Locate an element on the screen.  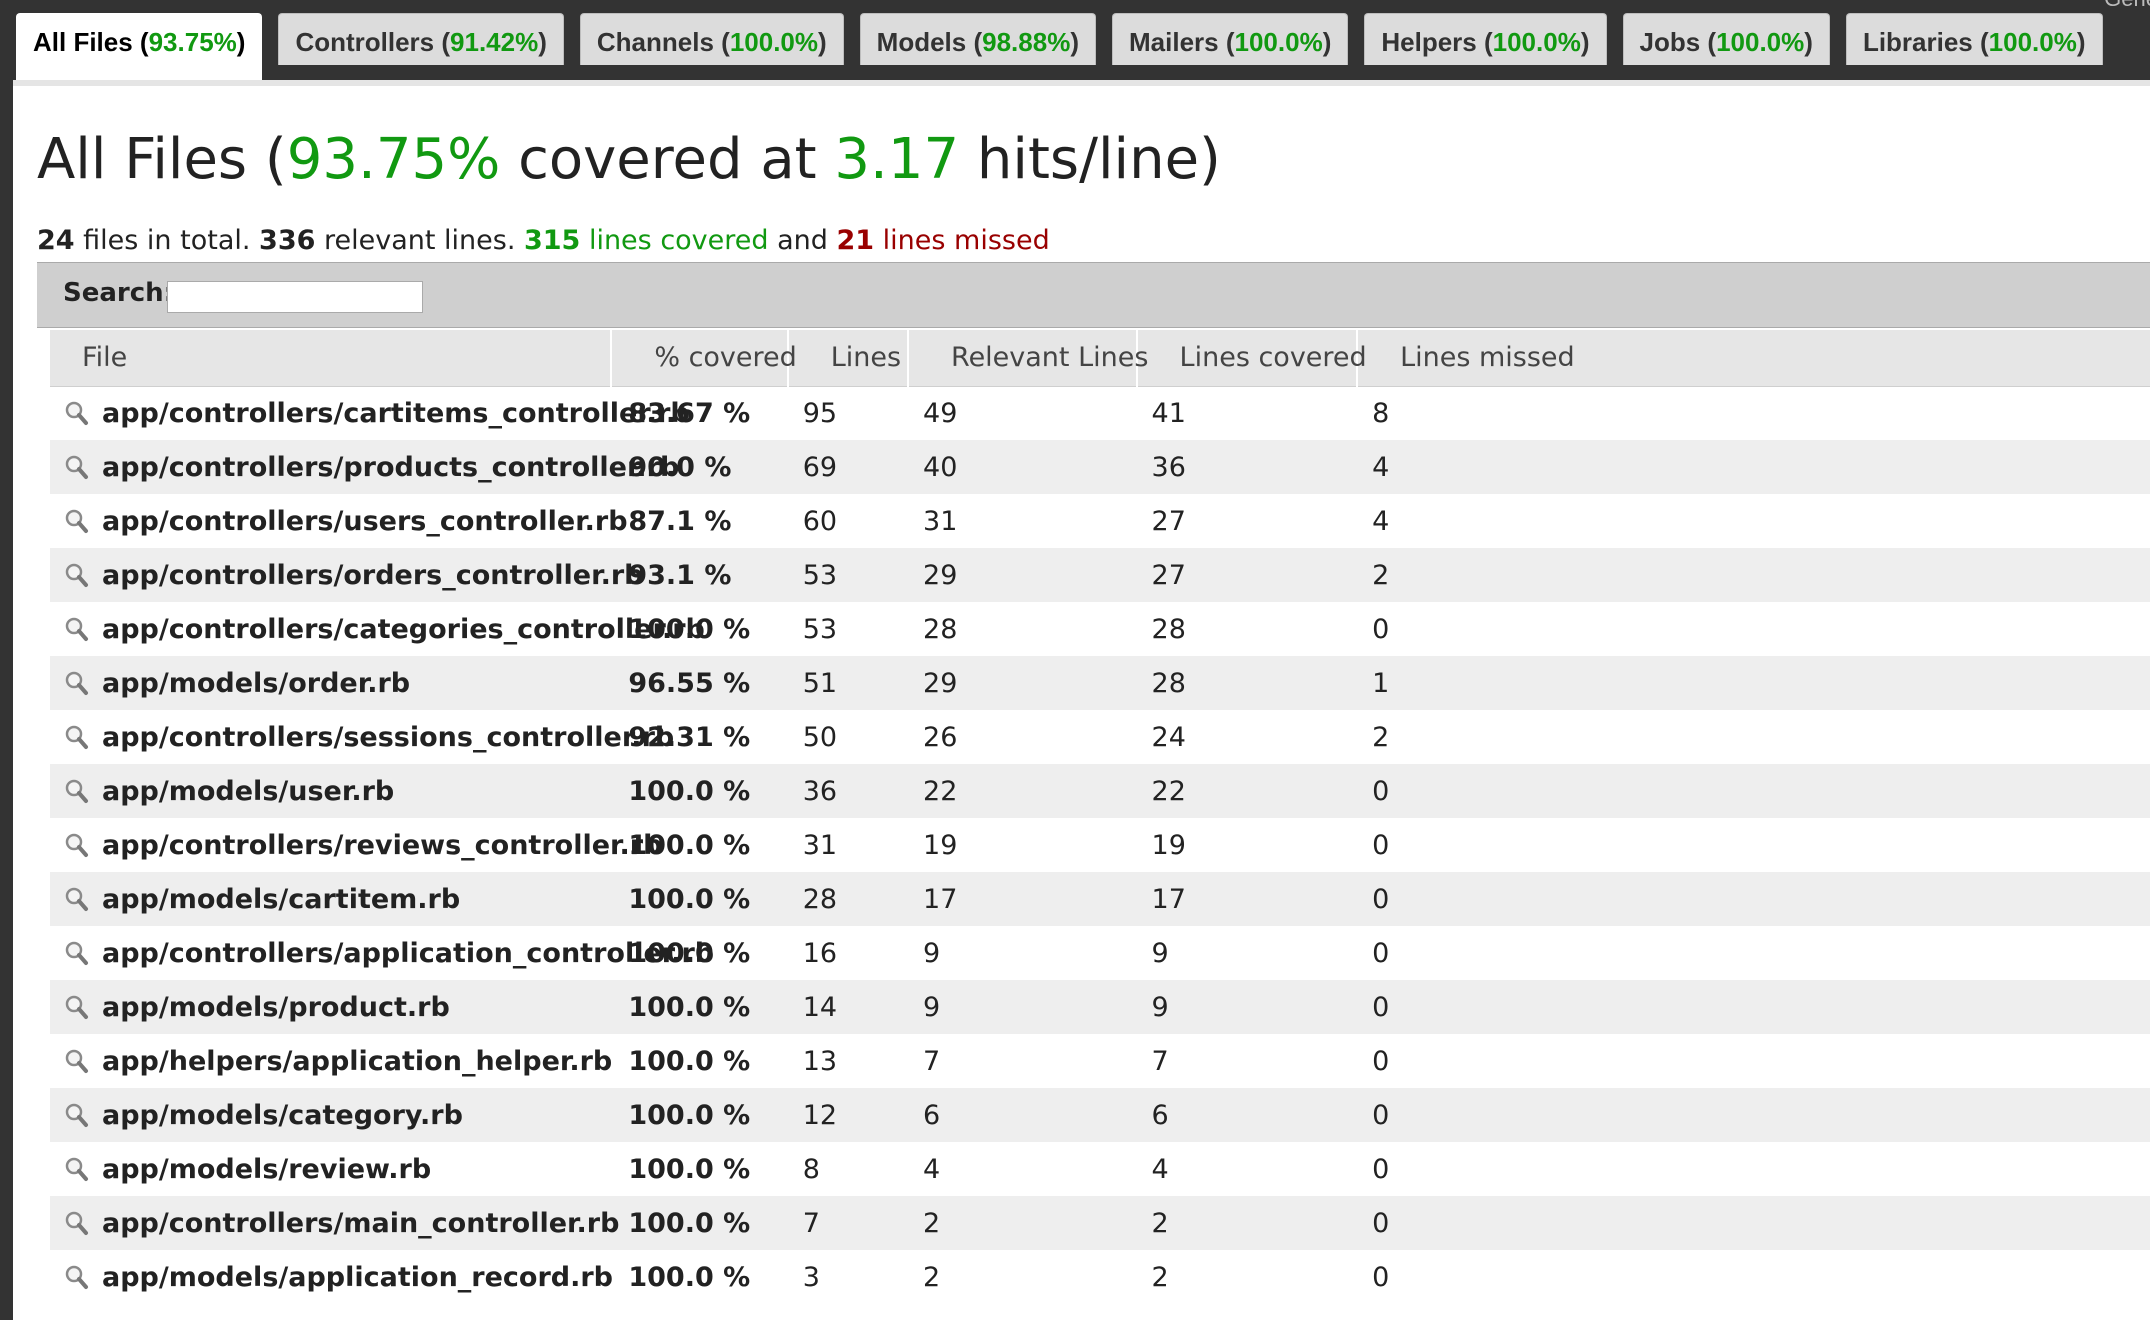
lines-covered-cell: 2 is located at coordinates (1247, 1277).